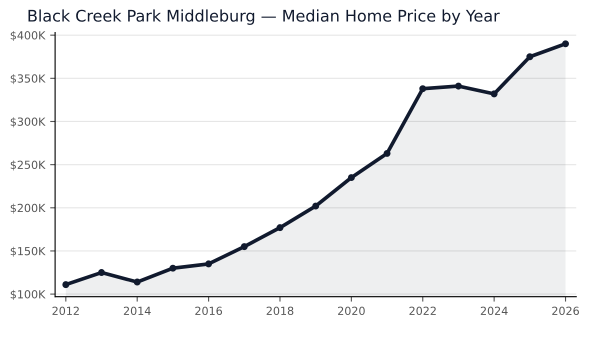  I want to click on x-tick-label: 2012, so click(65, 311).